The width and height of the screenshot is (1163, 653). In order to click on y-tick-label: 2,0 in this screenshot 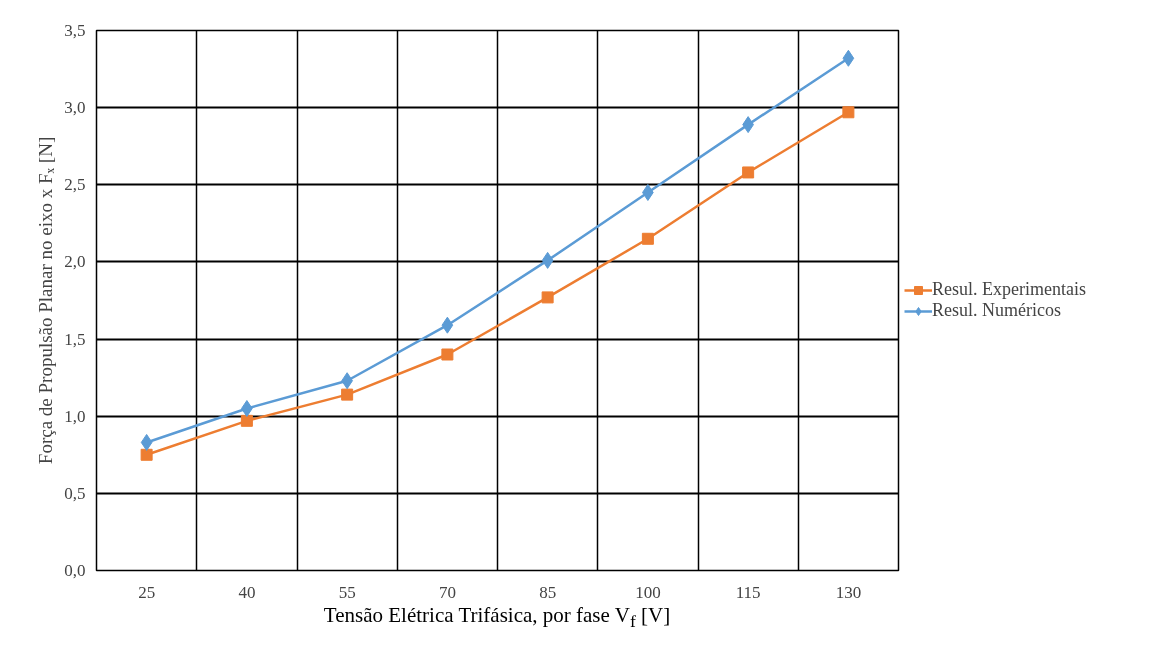, I will do `click(75, 262)`.